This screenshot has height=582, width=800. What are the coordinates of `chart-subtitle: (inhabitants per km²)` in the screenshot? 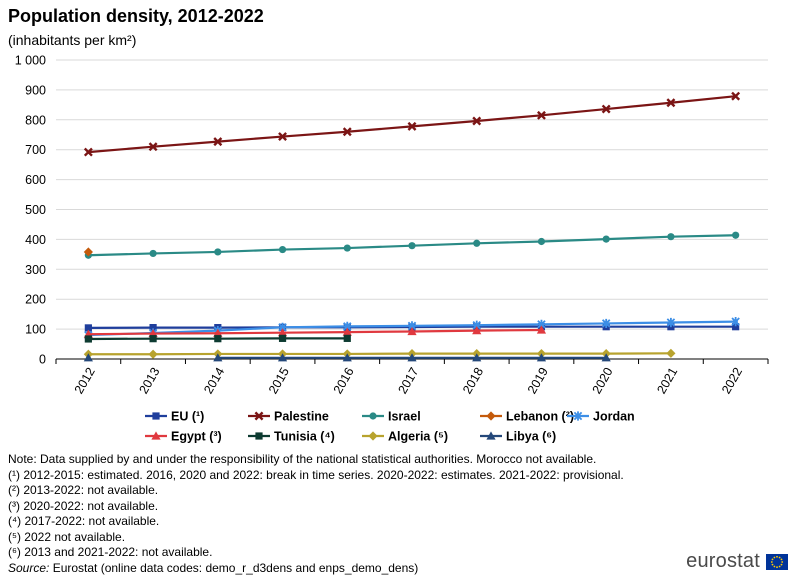 It's located at (72, 40).